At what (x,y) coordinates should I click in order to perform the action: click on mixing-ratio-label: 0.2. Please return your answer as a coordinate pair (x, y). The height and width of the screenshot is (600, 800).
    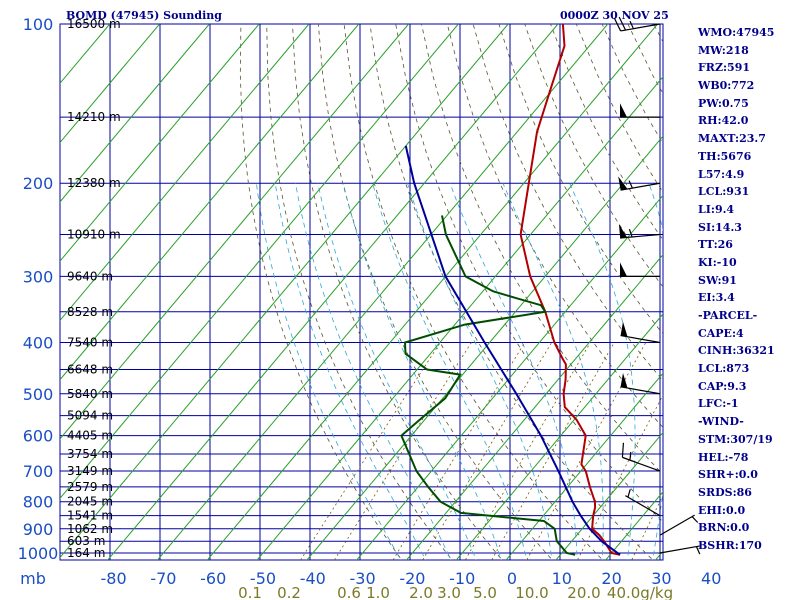
    Looking at the image, I should click on (289, 592).